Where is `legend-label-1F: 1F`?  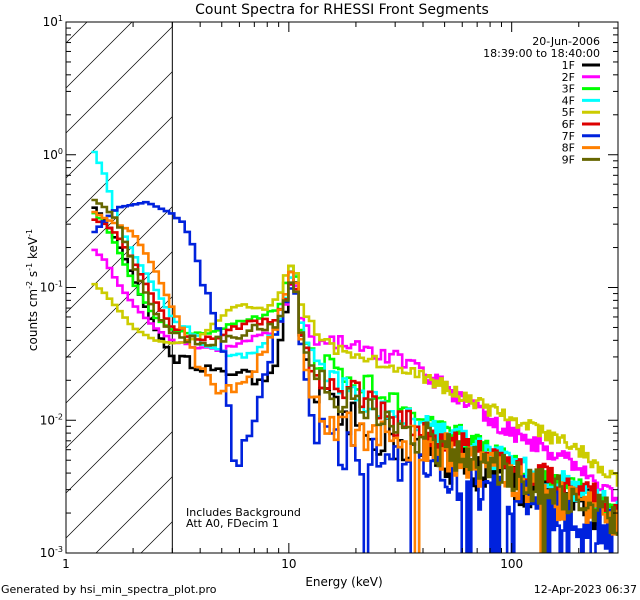 legend-label-1F: 1F is located at coordinates (568, 65).